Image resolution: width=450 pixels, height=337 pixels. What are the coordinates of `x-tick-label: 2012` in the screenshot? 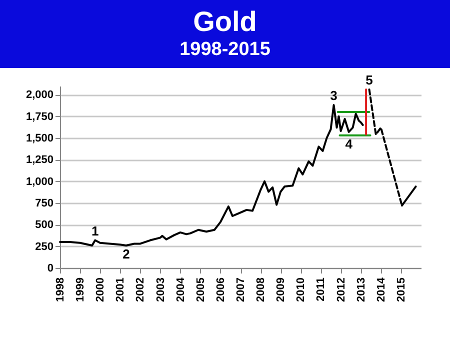 It's located at (341, 290).